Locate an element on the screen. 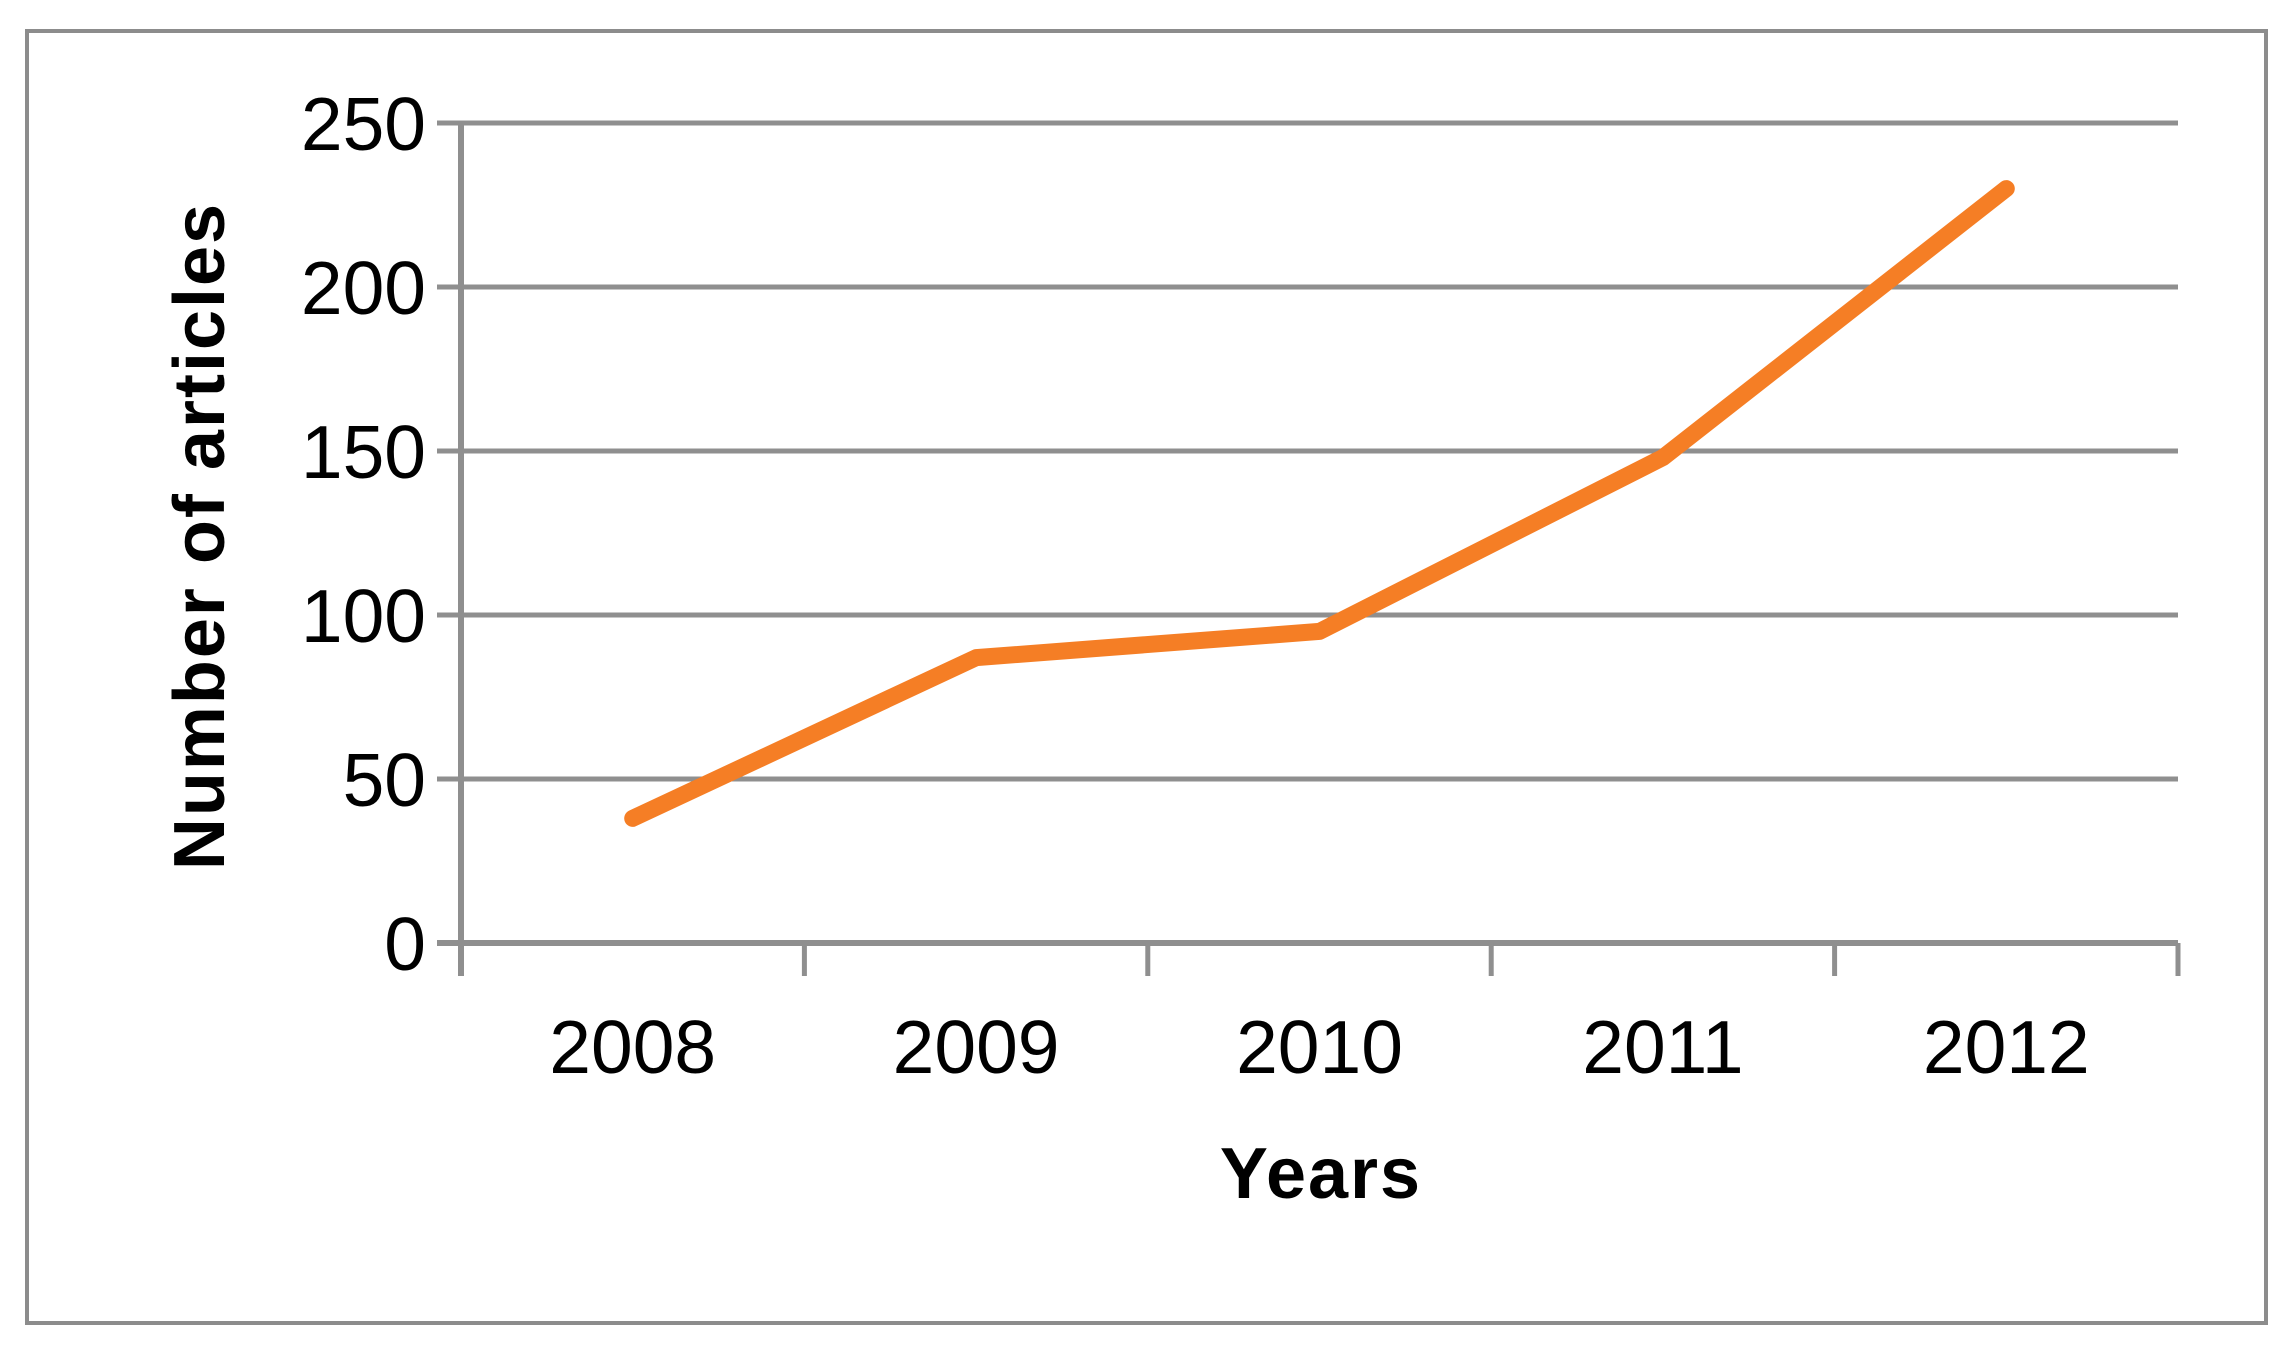 The width and height of the screenshot is (2295, 1350). x-tick-label: 2010 is located at coordinates (1319, 1047).